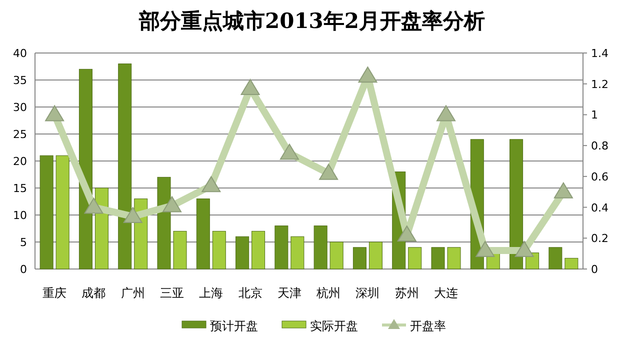 Image resolution: width=624 pixels, height=346 pixels. Describe the element at coordinates (368, 293) in the screenshot. I see `x-tick-label: 深圳` at that location.